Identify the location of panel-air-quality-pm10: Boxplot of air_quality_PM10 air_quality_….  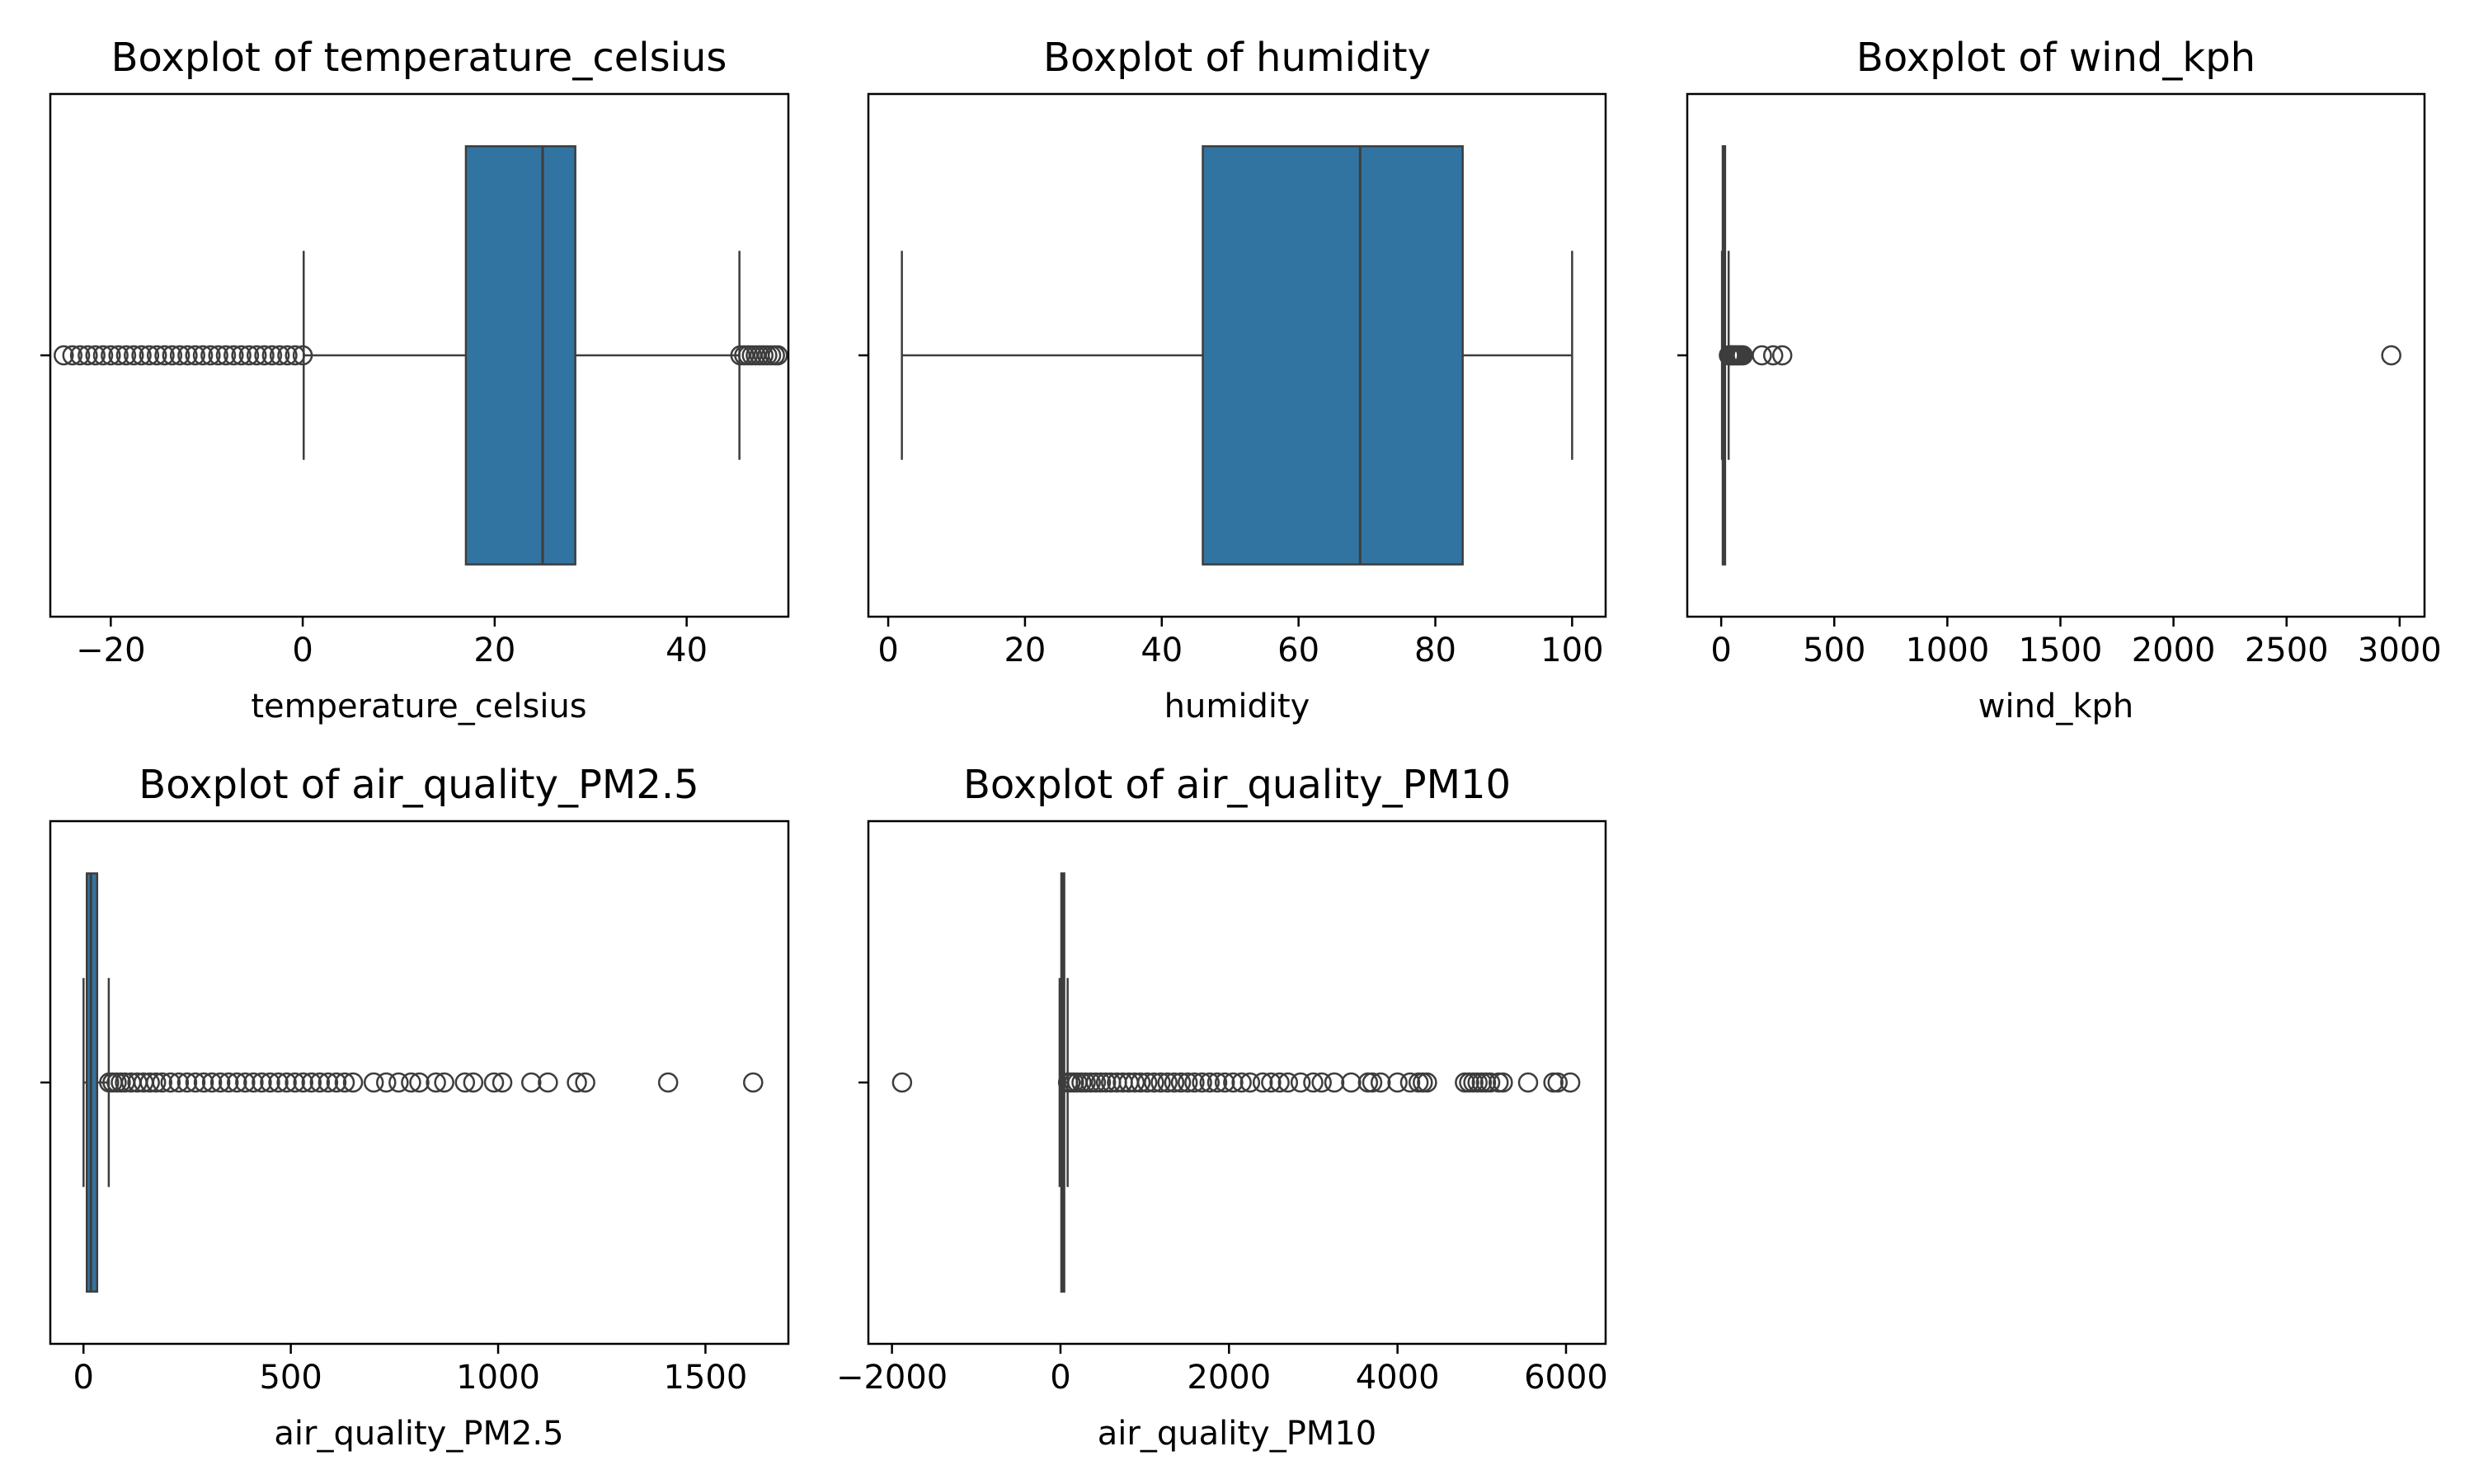
(1222, 1107).